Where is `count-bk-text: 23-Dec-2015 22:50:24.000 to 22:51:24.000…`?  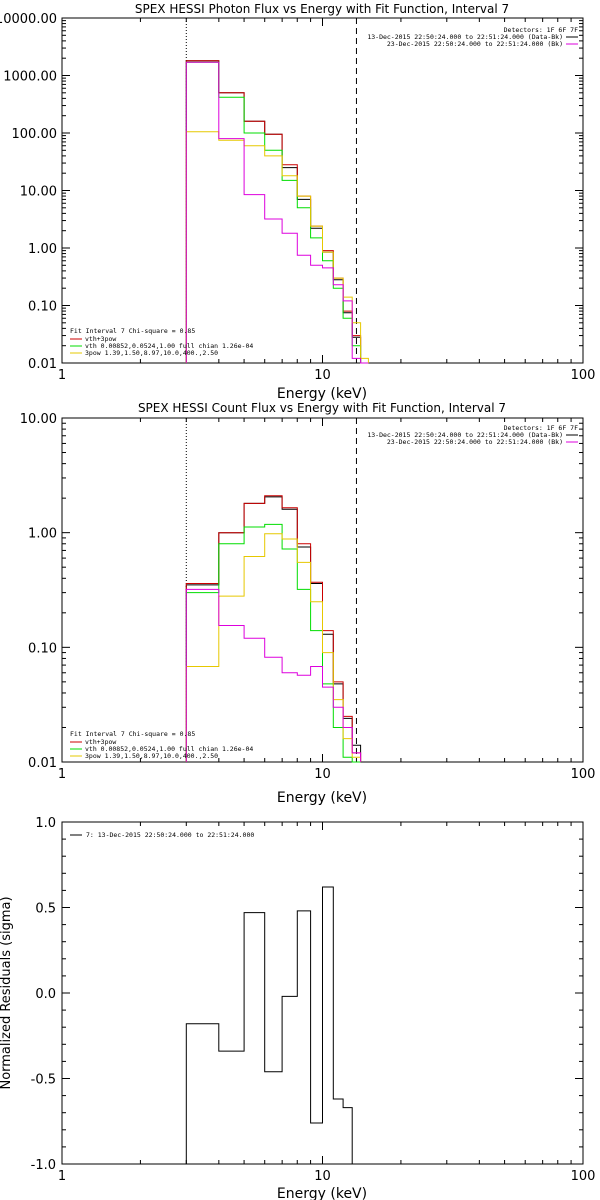
count-bk-text: 23-Dec-2015 22:50:24.000 to 22:51:24.000… is located at coordinates (475, 442).